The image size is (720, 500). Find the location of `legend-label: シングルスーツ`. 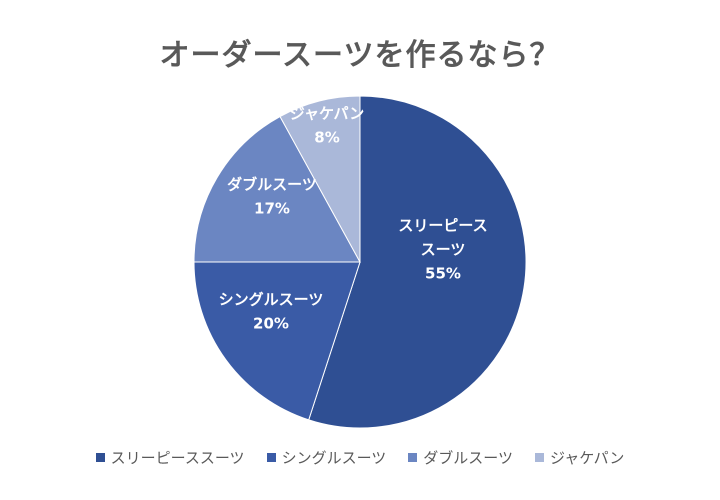

legend-label: シングルスーツ is located at coordinates (334, 458).